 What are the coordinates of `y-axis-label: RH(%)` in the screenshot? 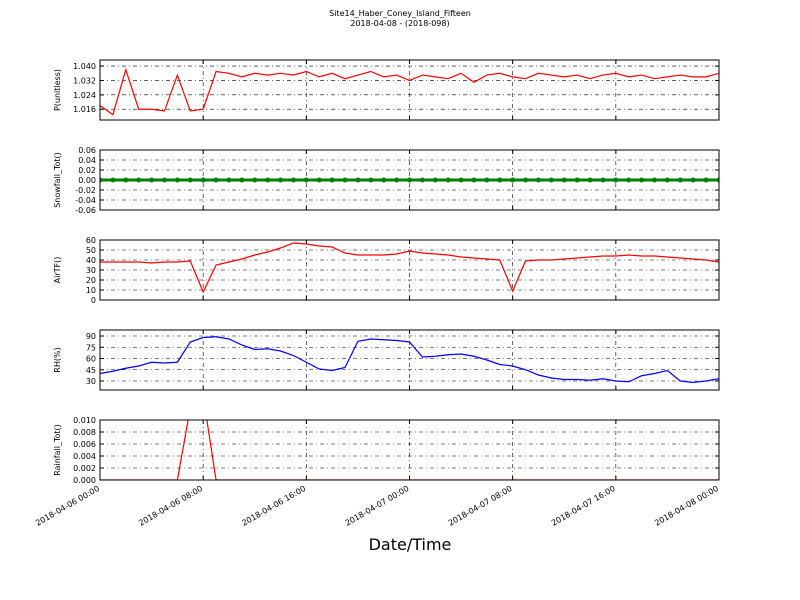 It's located at (57, 359).